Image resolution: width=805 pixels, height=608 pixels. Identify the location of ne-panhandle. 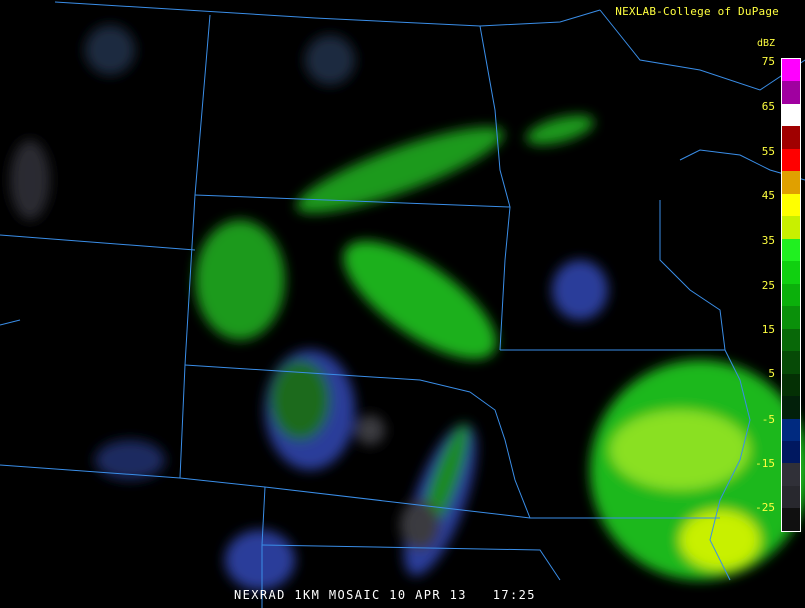
(263, 516).